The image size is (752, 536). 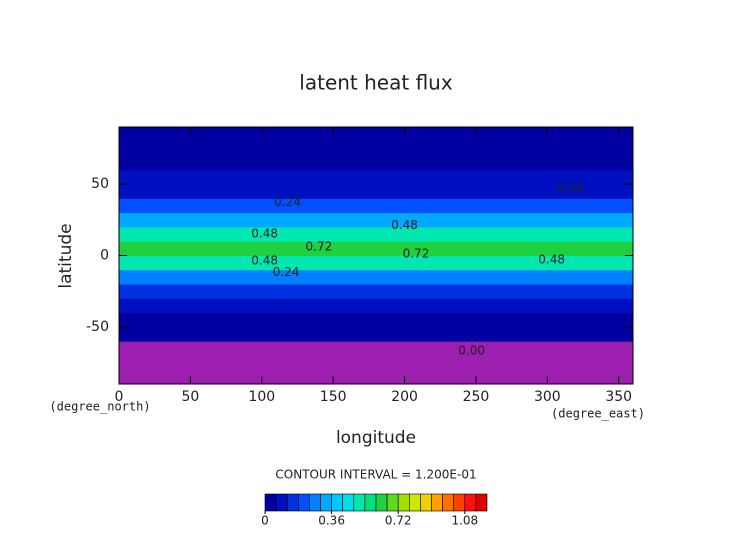 What do you see at coordinates (598, 414) in the screenshot?
I see `x-units: (degree_east)` at bounding box center [598, 414].